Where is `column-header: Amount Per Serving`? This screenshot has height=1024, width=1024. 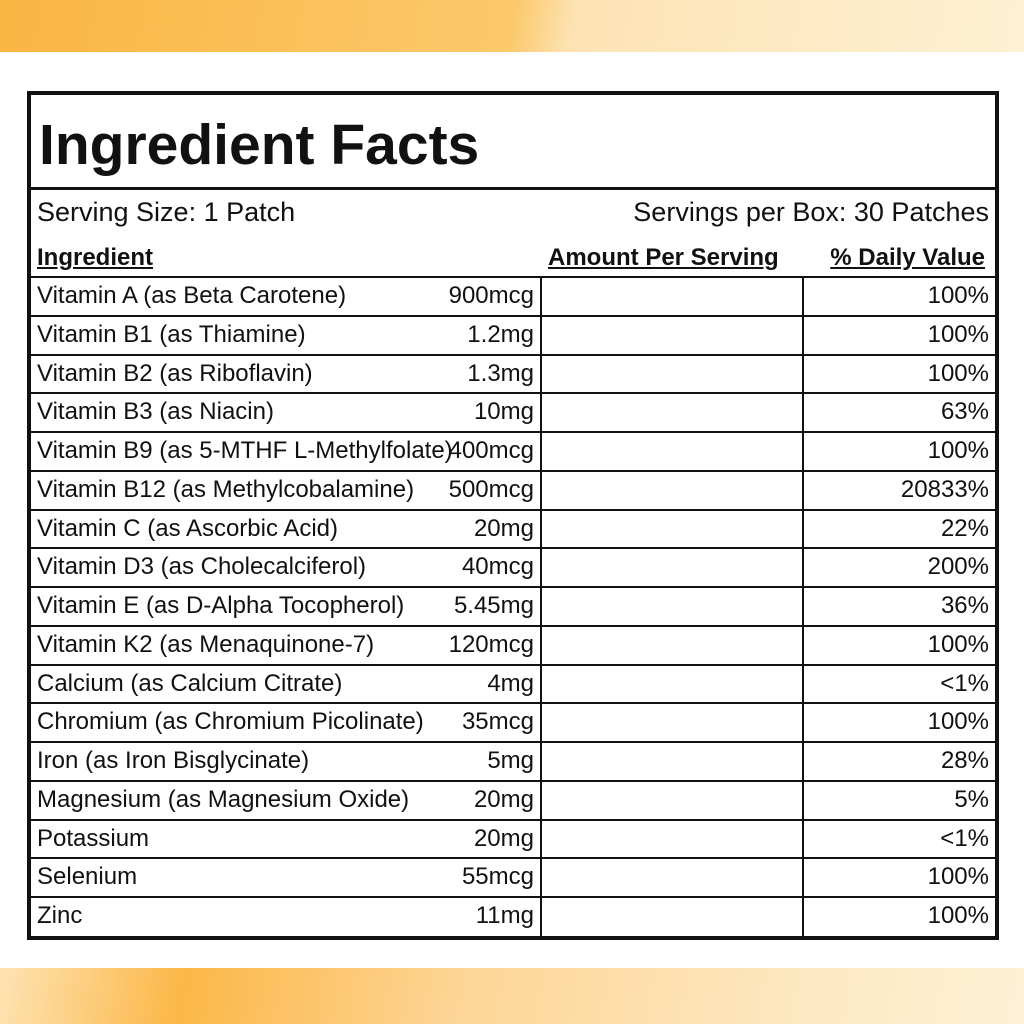
column-header: Amount Per Serving is located at coordinates (663, 257).